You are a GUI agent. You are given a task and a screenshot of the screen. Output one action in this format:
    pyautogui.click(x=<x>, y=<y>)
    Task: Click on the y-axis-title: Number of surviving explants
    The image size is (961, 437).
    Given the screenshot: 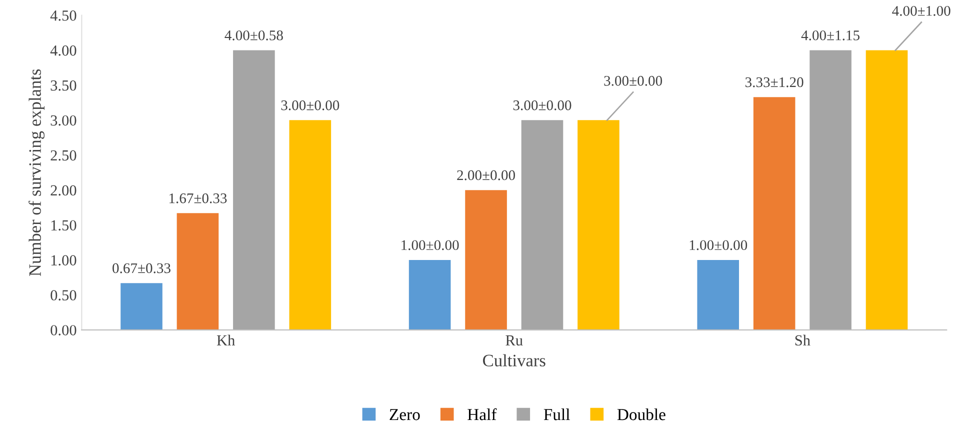 What is the action you would take?
    pyautogui.click(x=36, y=172)
    